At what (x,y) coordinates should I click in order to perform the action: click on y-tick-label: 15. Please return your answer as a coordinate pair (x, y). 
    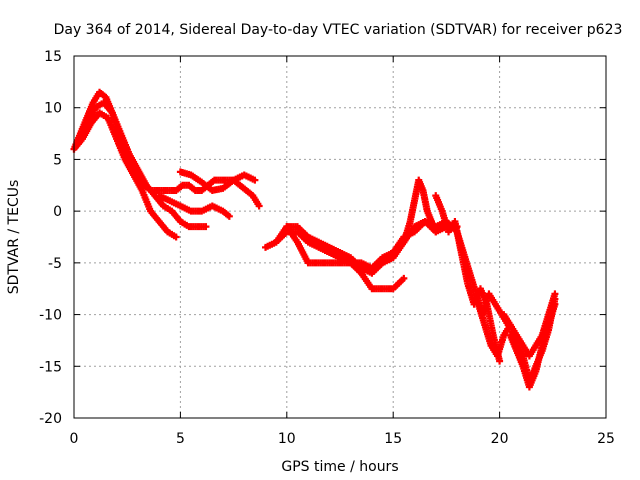
    Looking at the image, I should click on (53, 57).